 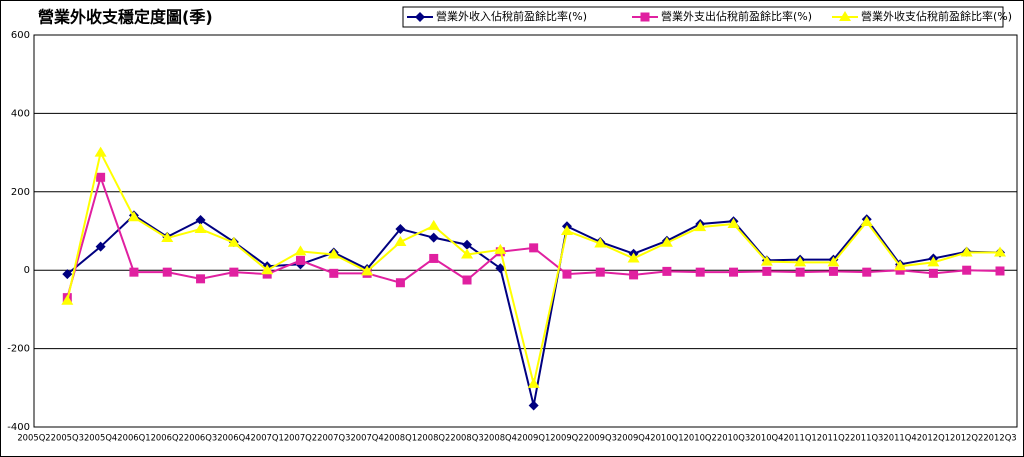 I want to click on x-tick-label: 2012Q3, so click(x=999, y=439).